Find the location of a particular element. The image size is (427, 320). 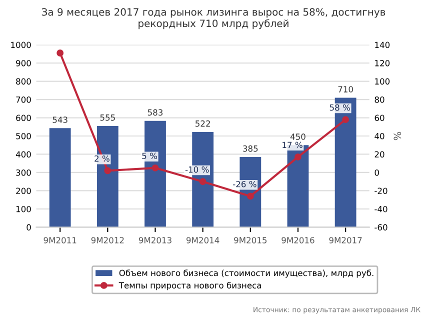

y2-tick-label: -40 is located at coordinates (381, 209).